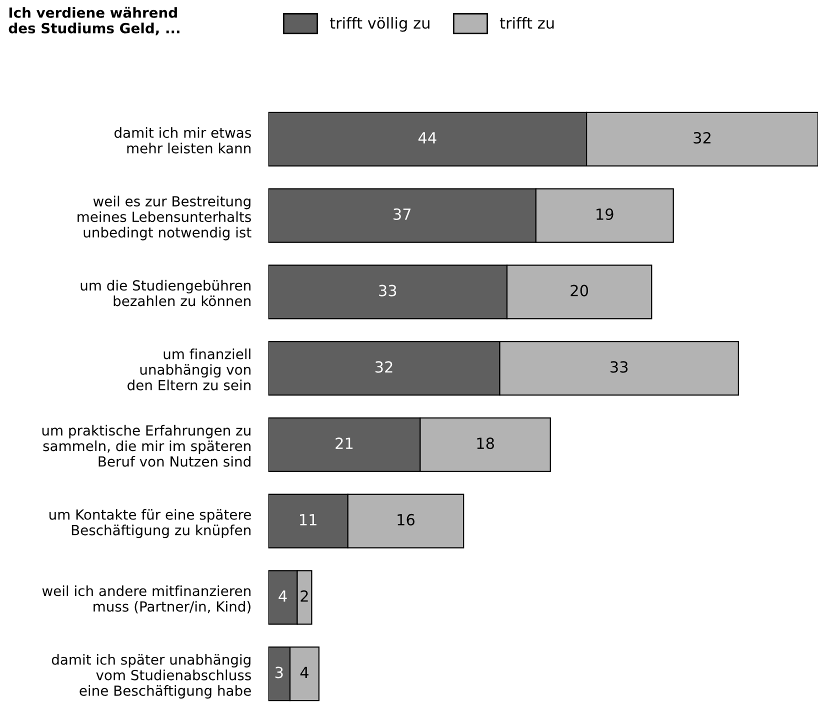 The image size is (818, 712). What do you see at coordinates (344, 443) in the screenshot?
I see `data-label: 21` at bounding box center [344, 443].